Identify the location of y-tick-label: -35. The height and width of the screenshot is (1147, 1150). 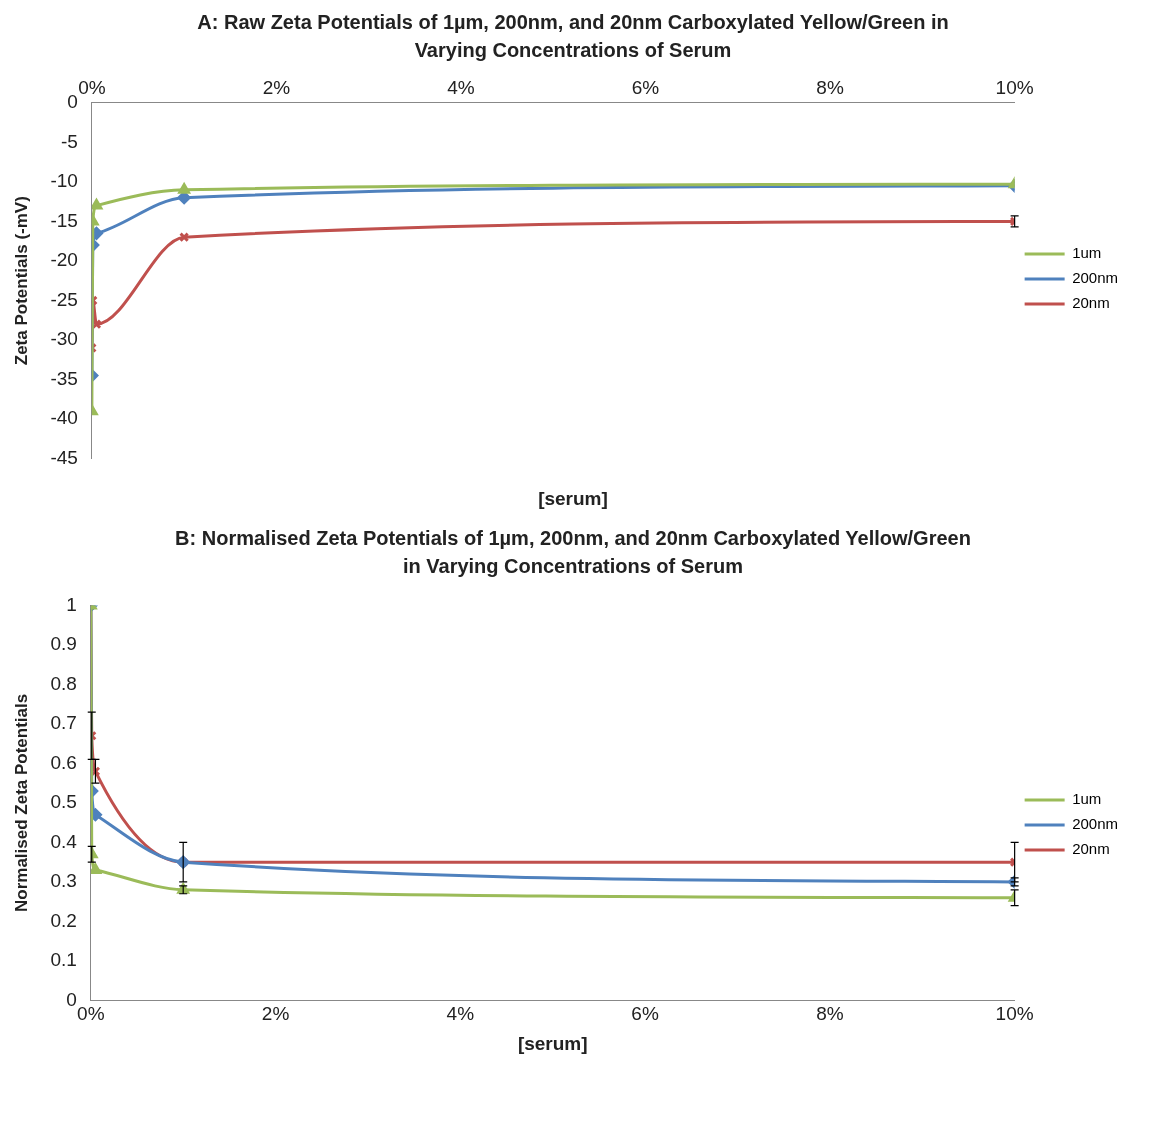
(64, 378).